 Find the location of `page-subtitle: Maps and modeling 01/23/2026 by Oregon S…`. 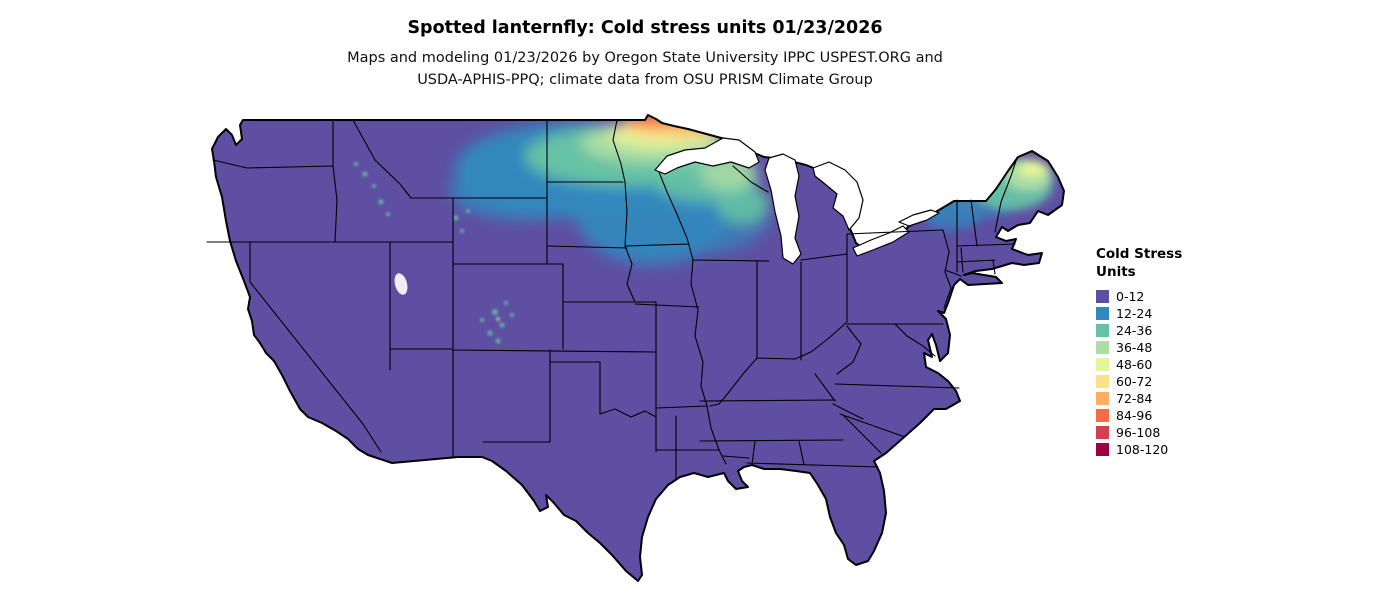

page-subtitle: Maps and modeling 01/23/2026 by Oregon S… is located at coordinates (645, 69).